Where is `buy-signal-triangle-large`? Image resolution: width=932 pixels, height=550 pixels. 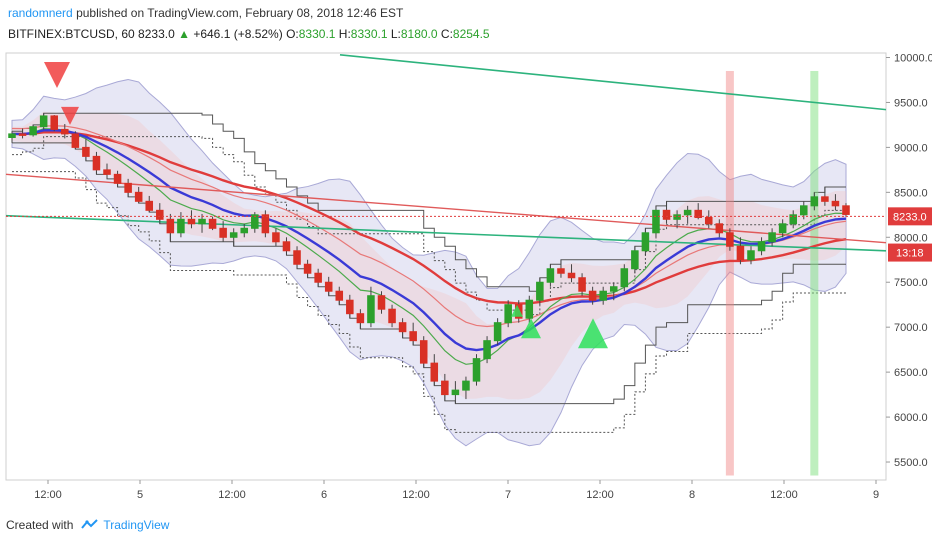
buy-signal-triangle-large is located at coordinates (593, 333).